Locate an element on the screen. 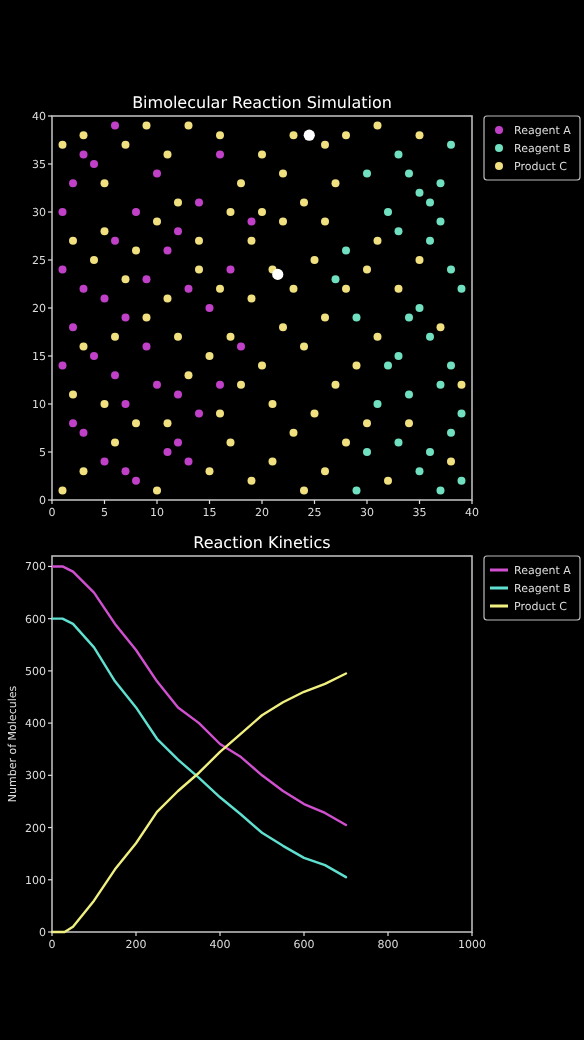 The image size is (584, 1040). chart-title: Reaction Kinetics is located at coordinates (262, 543).